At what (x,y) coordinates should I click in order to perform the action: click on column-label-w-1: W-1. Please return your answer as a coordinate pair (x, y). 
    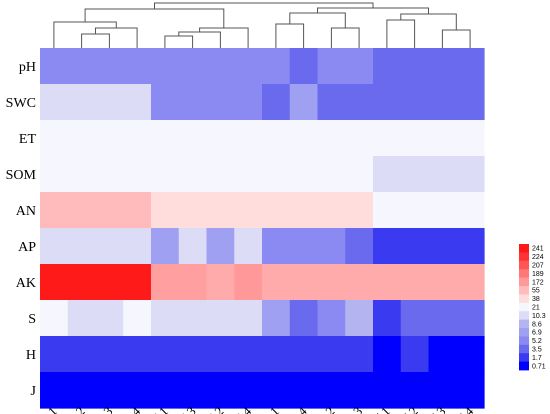
    Looking at the image, I should click on (158, 409).